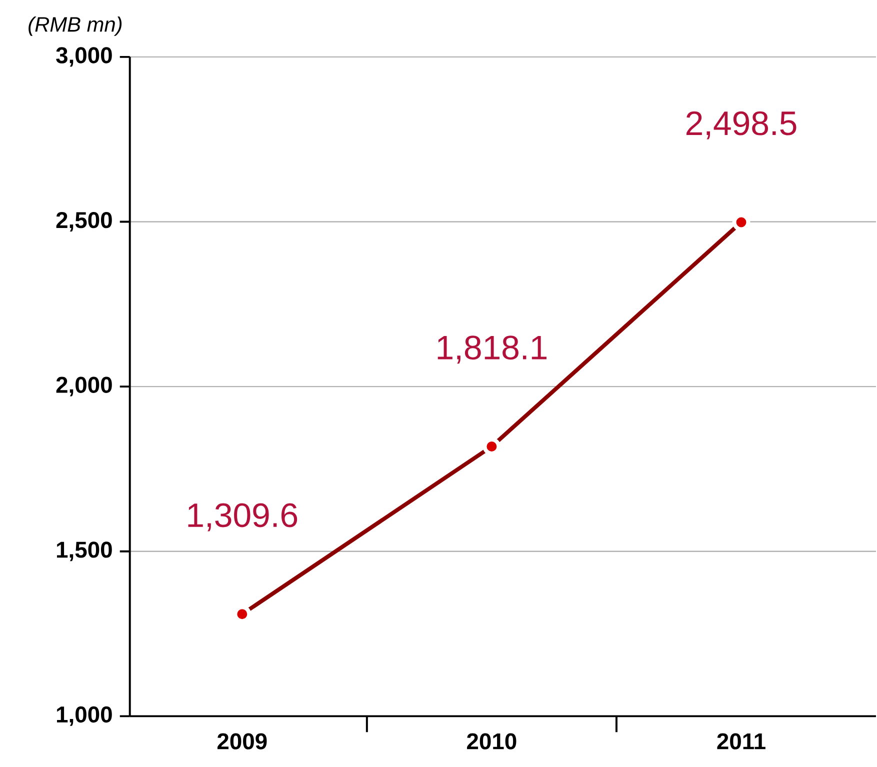  Describe the element at coordinates (84, 222) in the screenshot. I see `y-tick-label: 2,500` at that location.